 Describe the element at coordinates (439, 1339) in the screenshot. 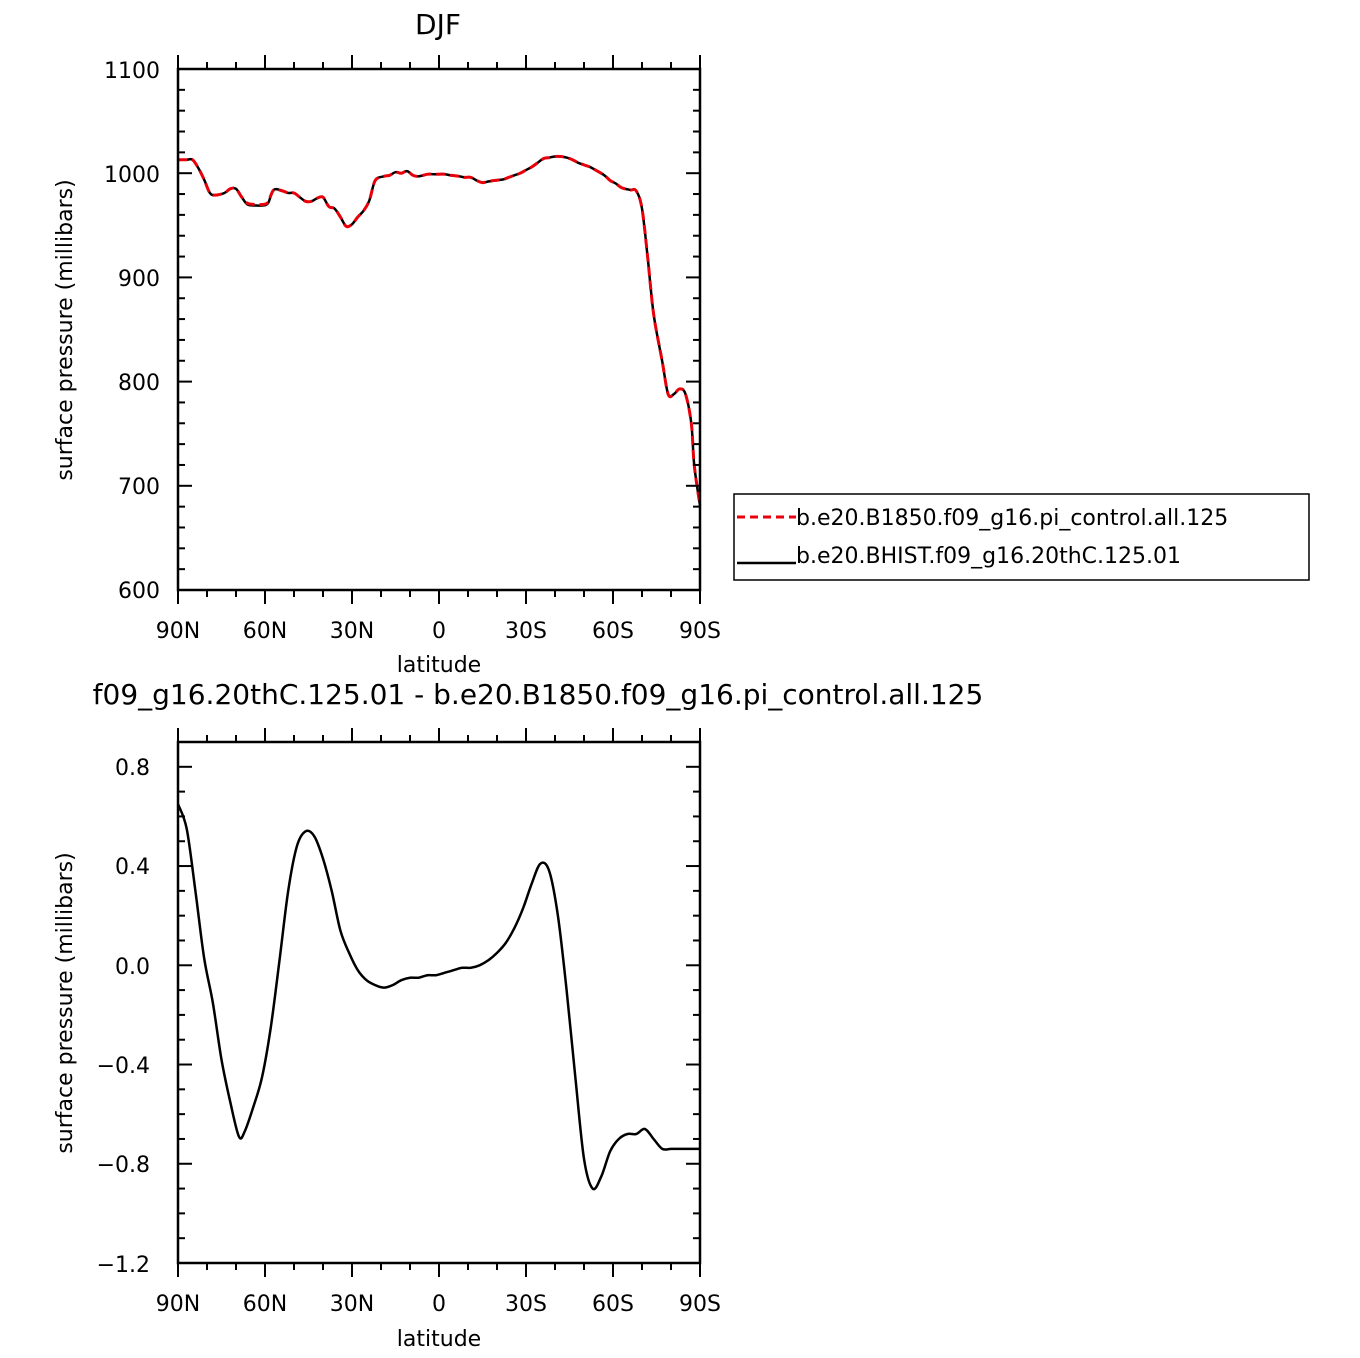

I see `bottom-x-axis-label: latitude` at that location.